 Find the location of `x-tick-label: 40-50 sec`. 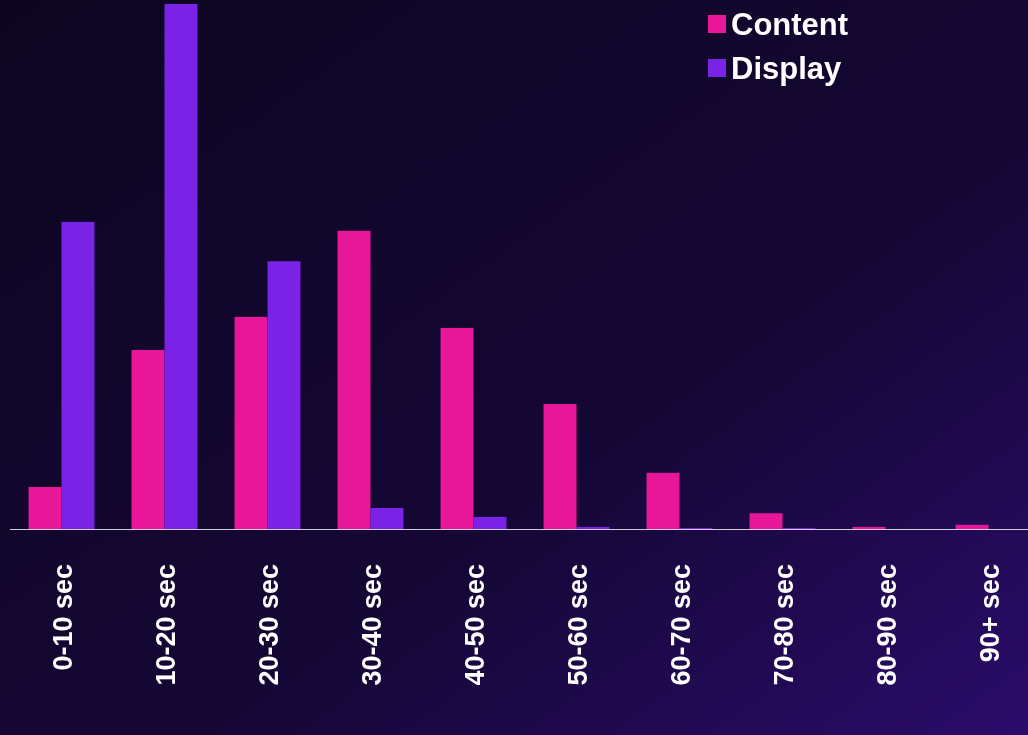

x-tick-label: 40-50 sec is located at coordinates (474, 625).